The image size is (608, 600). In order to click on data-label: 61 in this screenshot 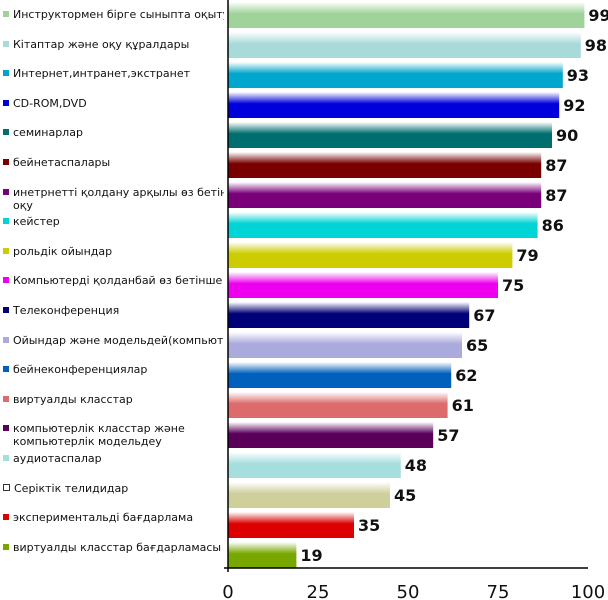, I will do `click(463, 405)`.